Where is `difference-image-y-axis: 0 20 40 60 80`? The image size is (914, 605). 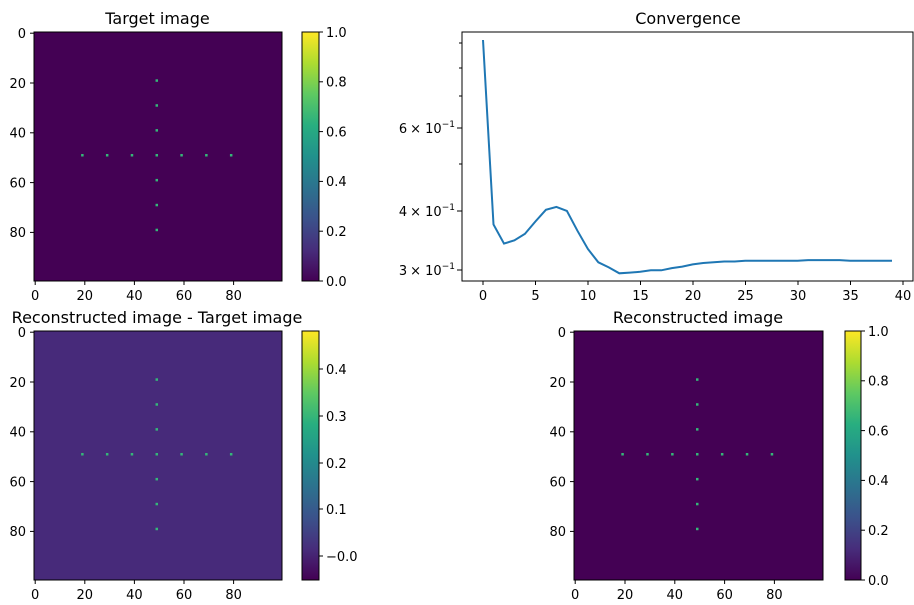
difference-image-y-axis: 0 20 40 60 80 is located at coordinates (21, 433).